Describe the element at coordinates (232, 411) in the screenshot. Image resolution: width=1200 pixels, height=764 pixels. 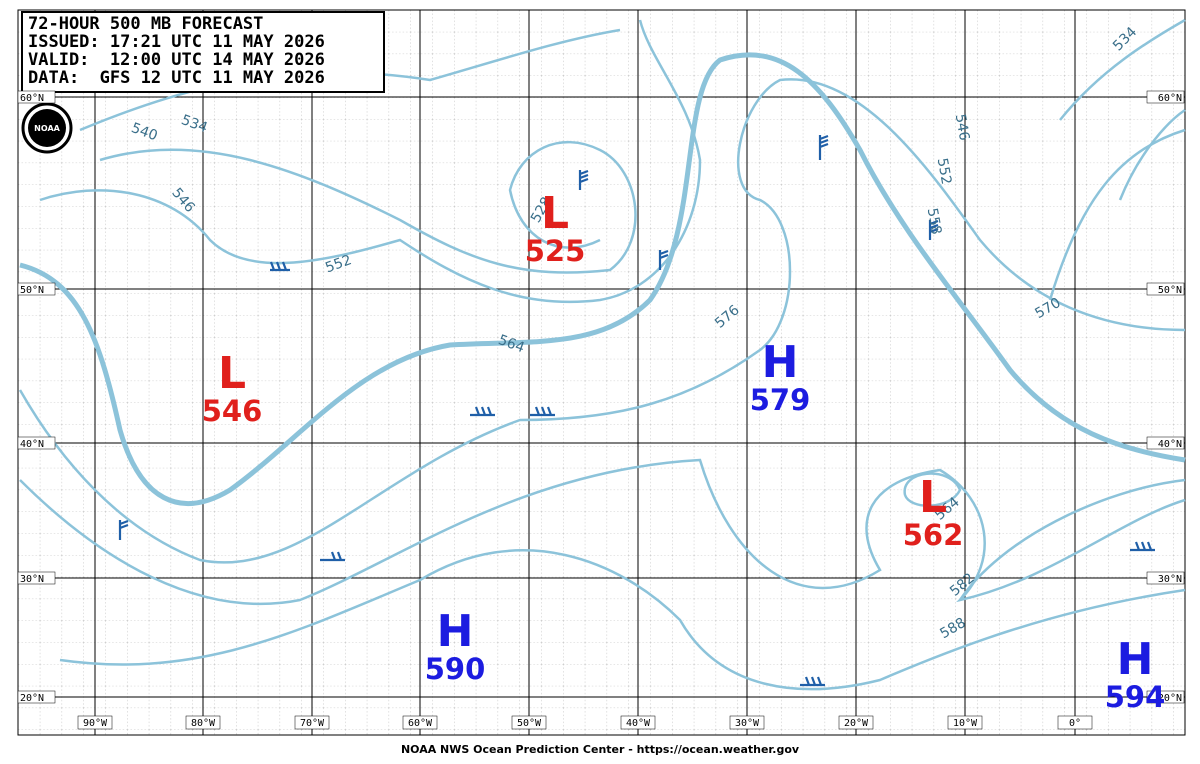
I see `center-value: 546` at that location.